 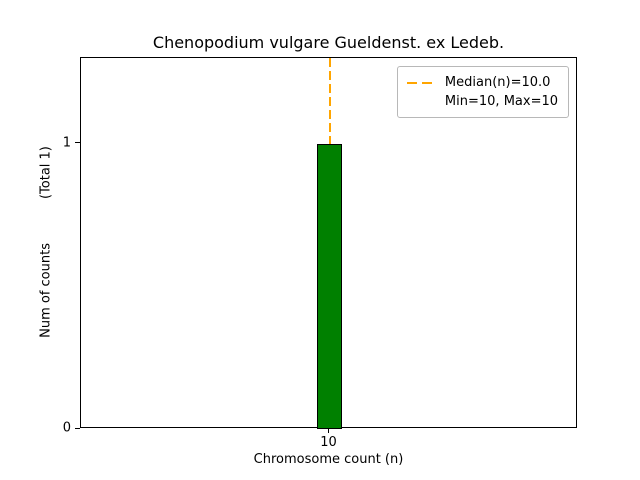 What do you see at coordinates (46, 173) in the screenshot?
I see `y-axis-total-text: (Total 1)` at bounding box center [46, 173].